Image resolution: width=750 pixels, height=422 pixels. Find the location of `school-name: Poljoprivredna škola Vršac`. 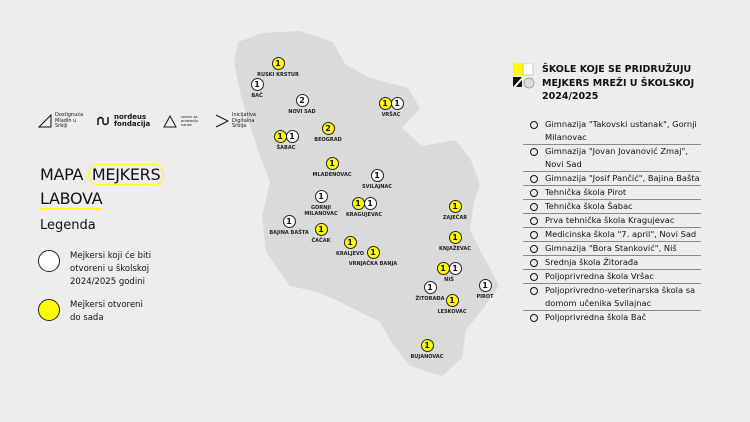

school-name: Poljoprivredna škola Vršac is located at coordinates (599, 276).